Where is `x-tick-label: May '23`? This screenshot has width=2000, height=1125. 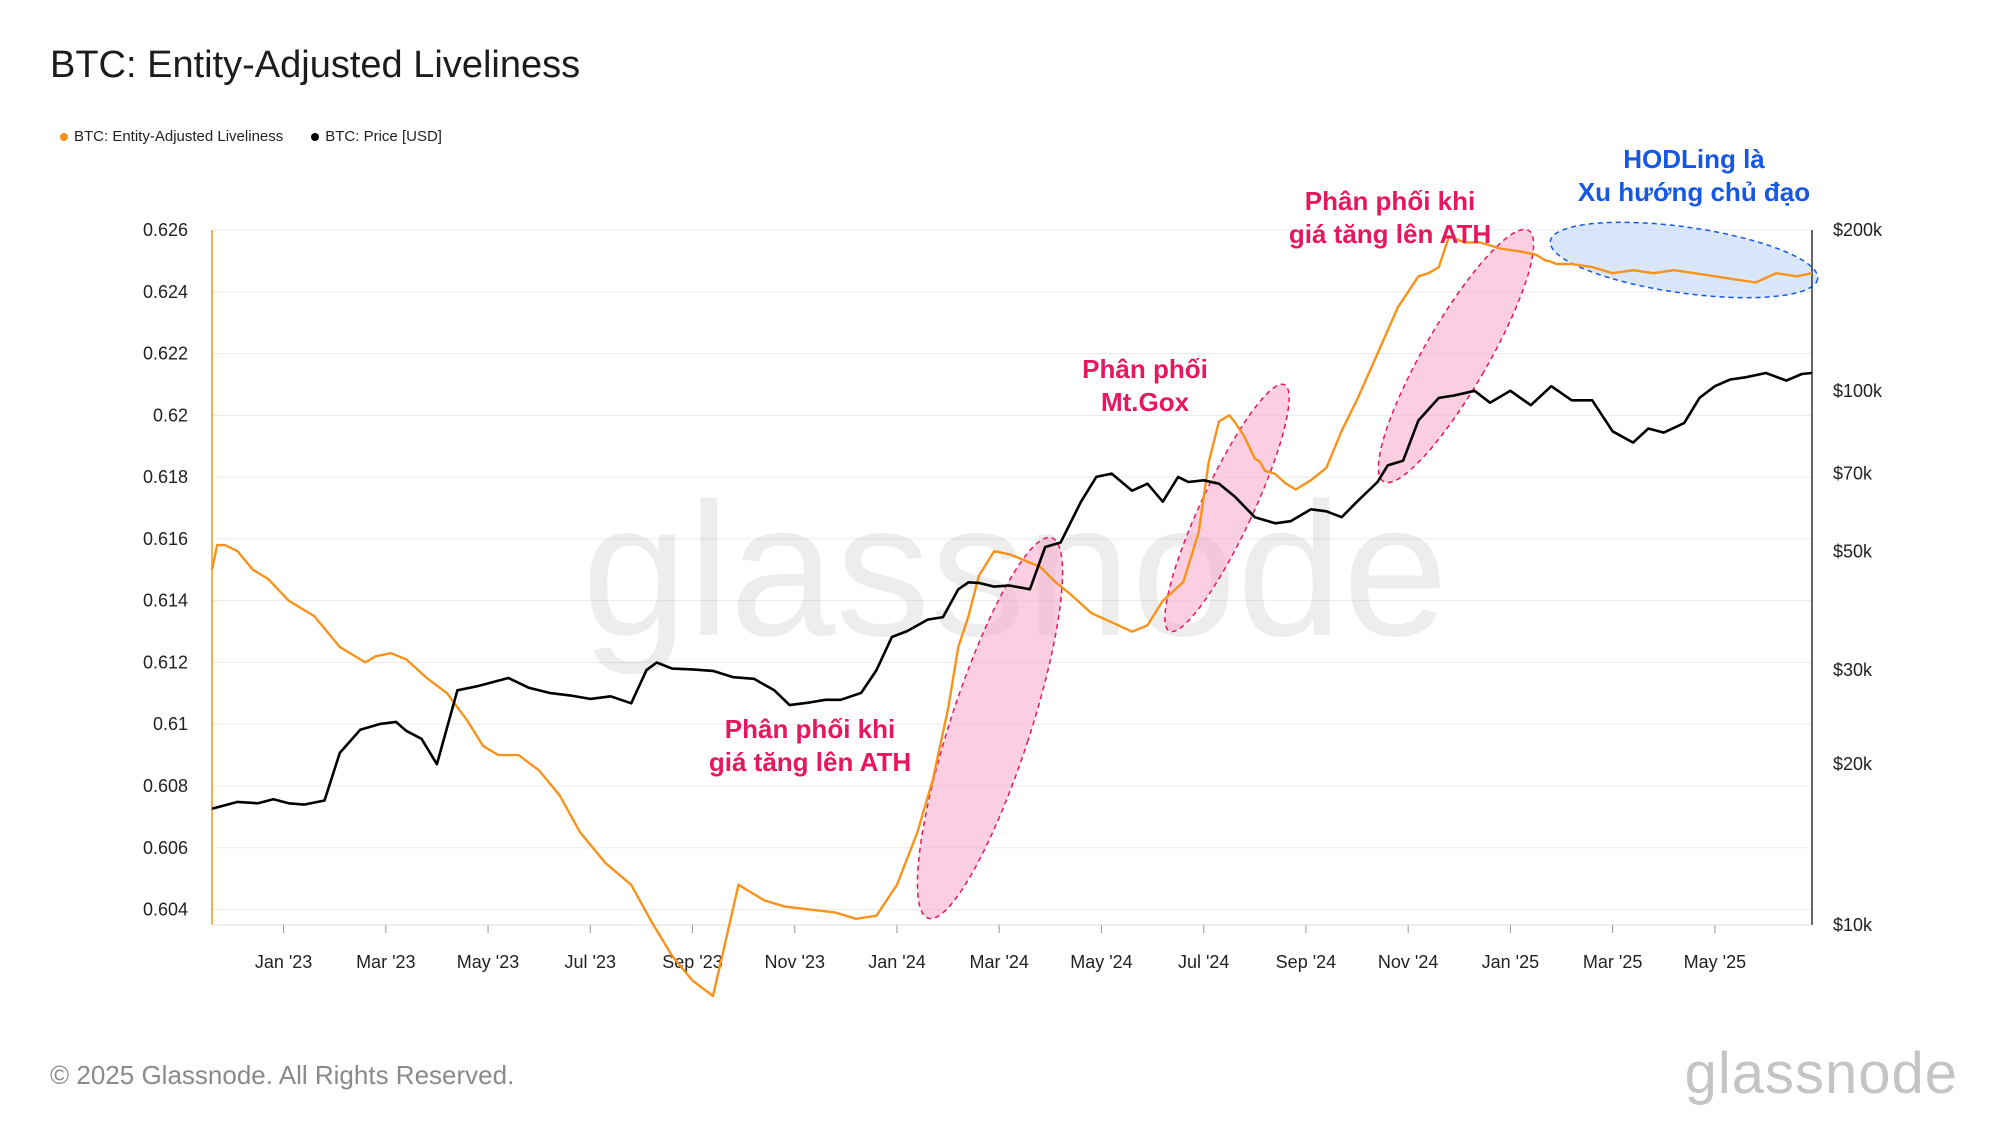 x-tick-label: May '23 is located at coordinates (488, 962).